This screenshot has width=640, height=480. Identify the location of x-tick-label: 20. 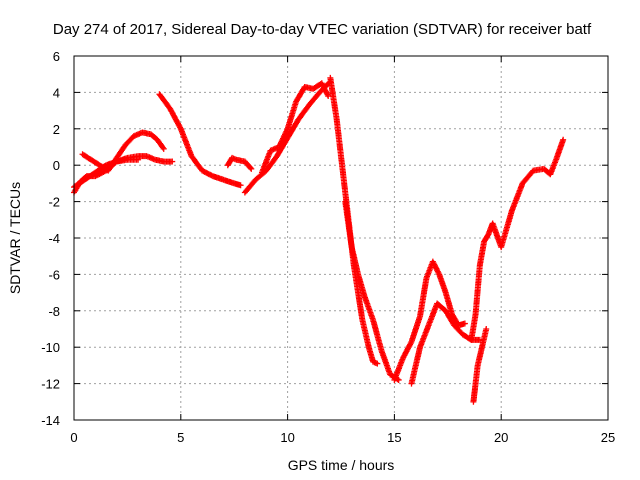
(501, 437).